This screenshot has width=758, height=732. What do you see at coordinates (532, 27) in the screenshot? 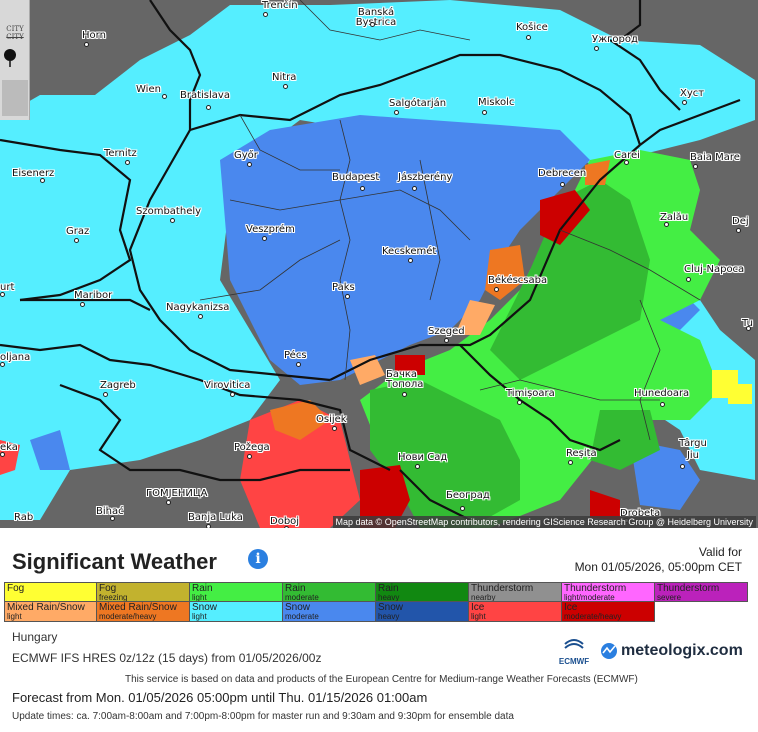
I see `city-label: Košice` at bounding box center [532, 27].